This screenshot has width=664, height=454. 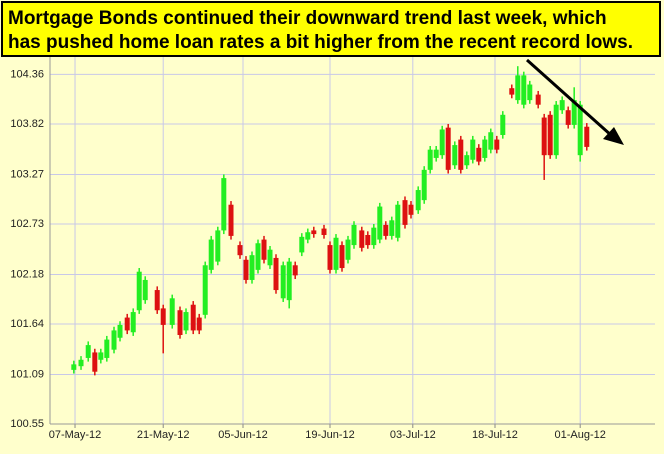 What do you see at coordinates (330, 435) in the screenshot?
I see `x-tick-label: 19-Jun-12` at bounding box center [330, 435].